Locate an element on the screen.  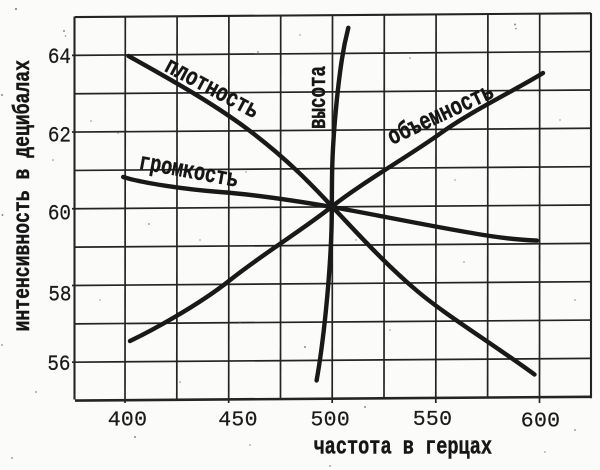
svg-text: 58 is located at coordinates (59, 295).